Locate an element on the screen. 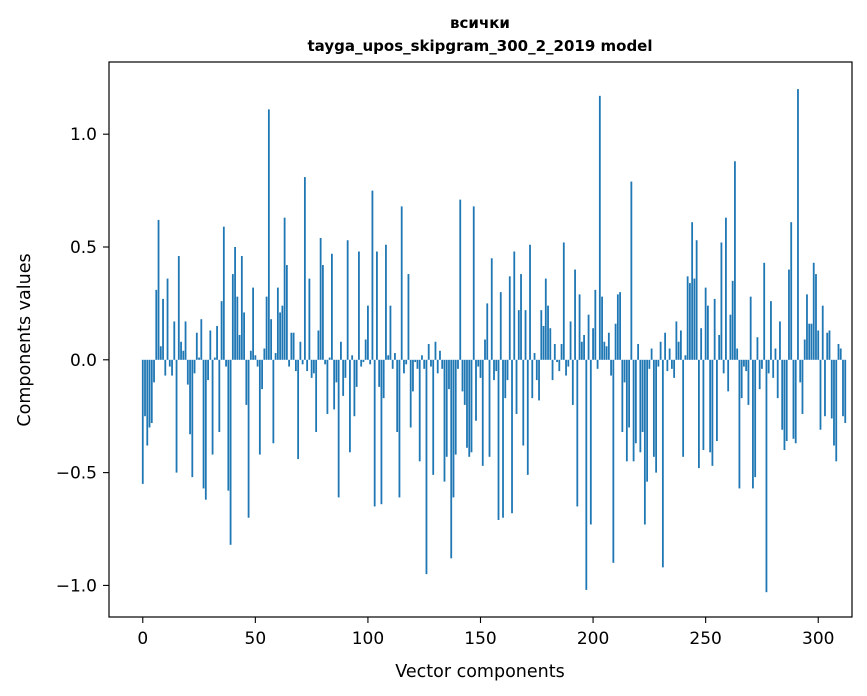 The image size is (867, 696). x-tick-label: 250 is located at coordinates (705, 639).